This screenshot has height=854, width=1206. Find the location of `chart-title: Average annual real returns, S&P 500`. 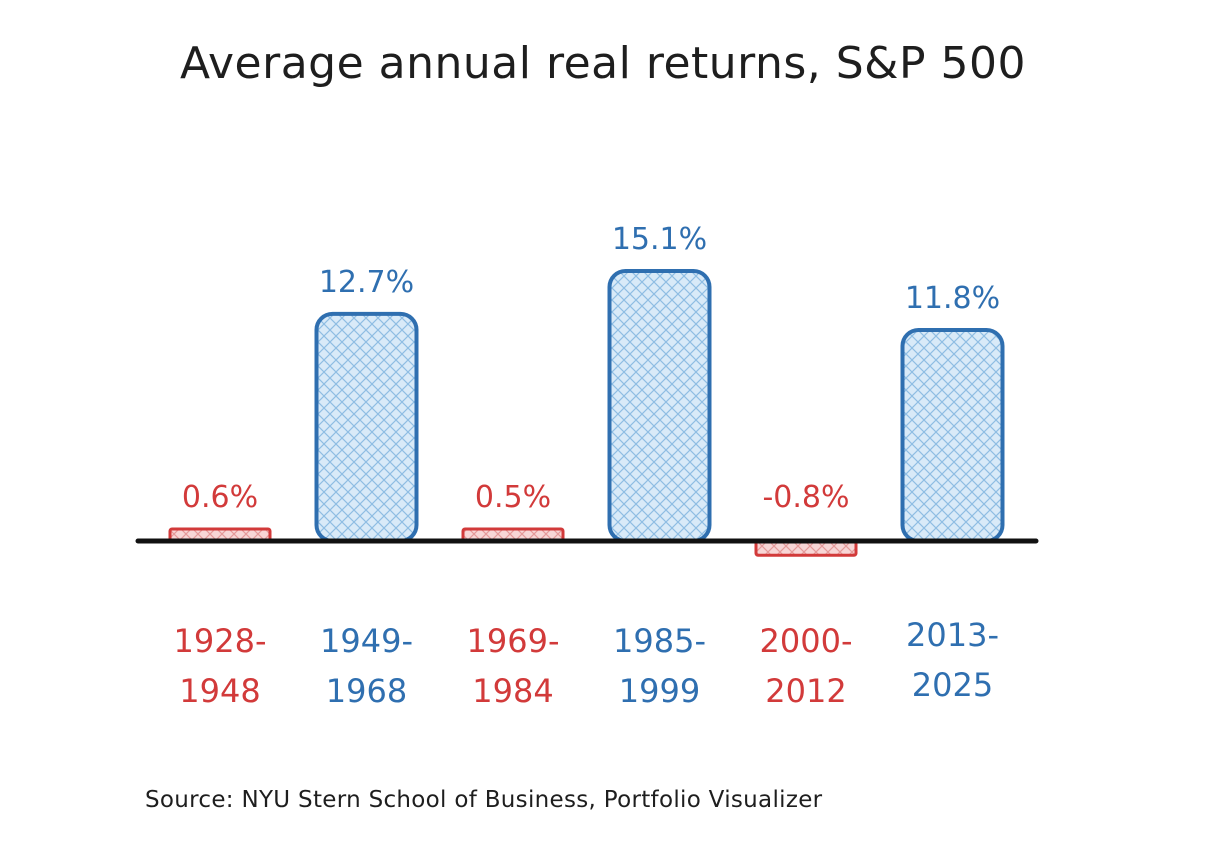

chart-title: Average annual real returns, S&P 500 is located at coordinates (602, 63).